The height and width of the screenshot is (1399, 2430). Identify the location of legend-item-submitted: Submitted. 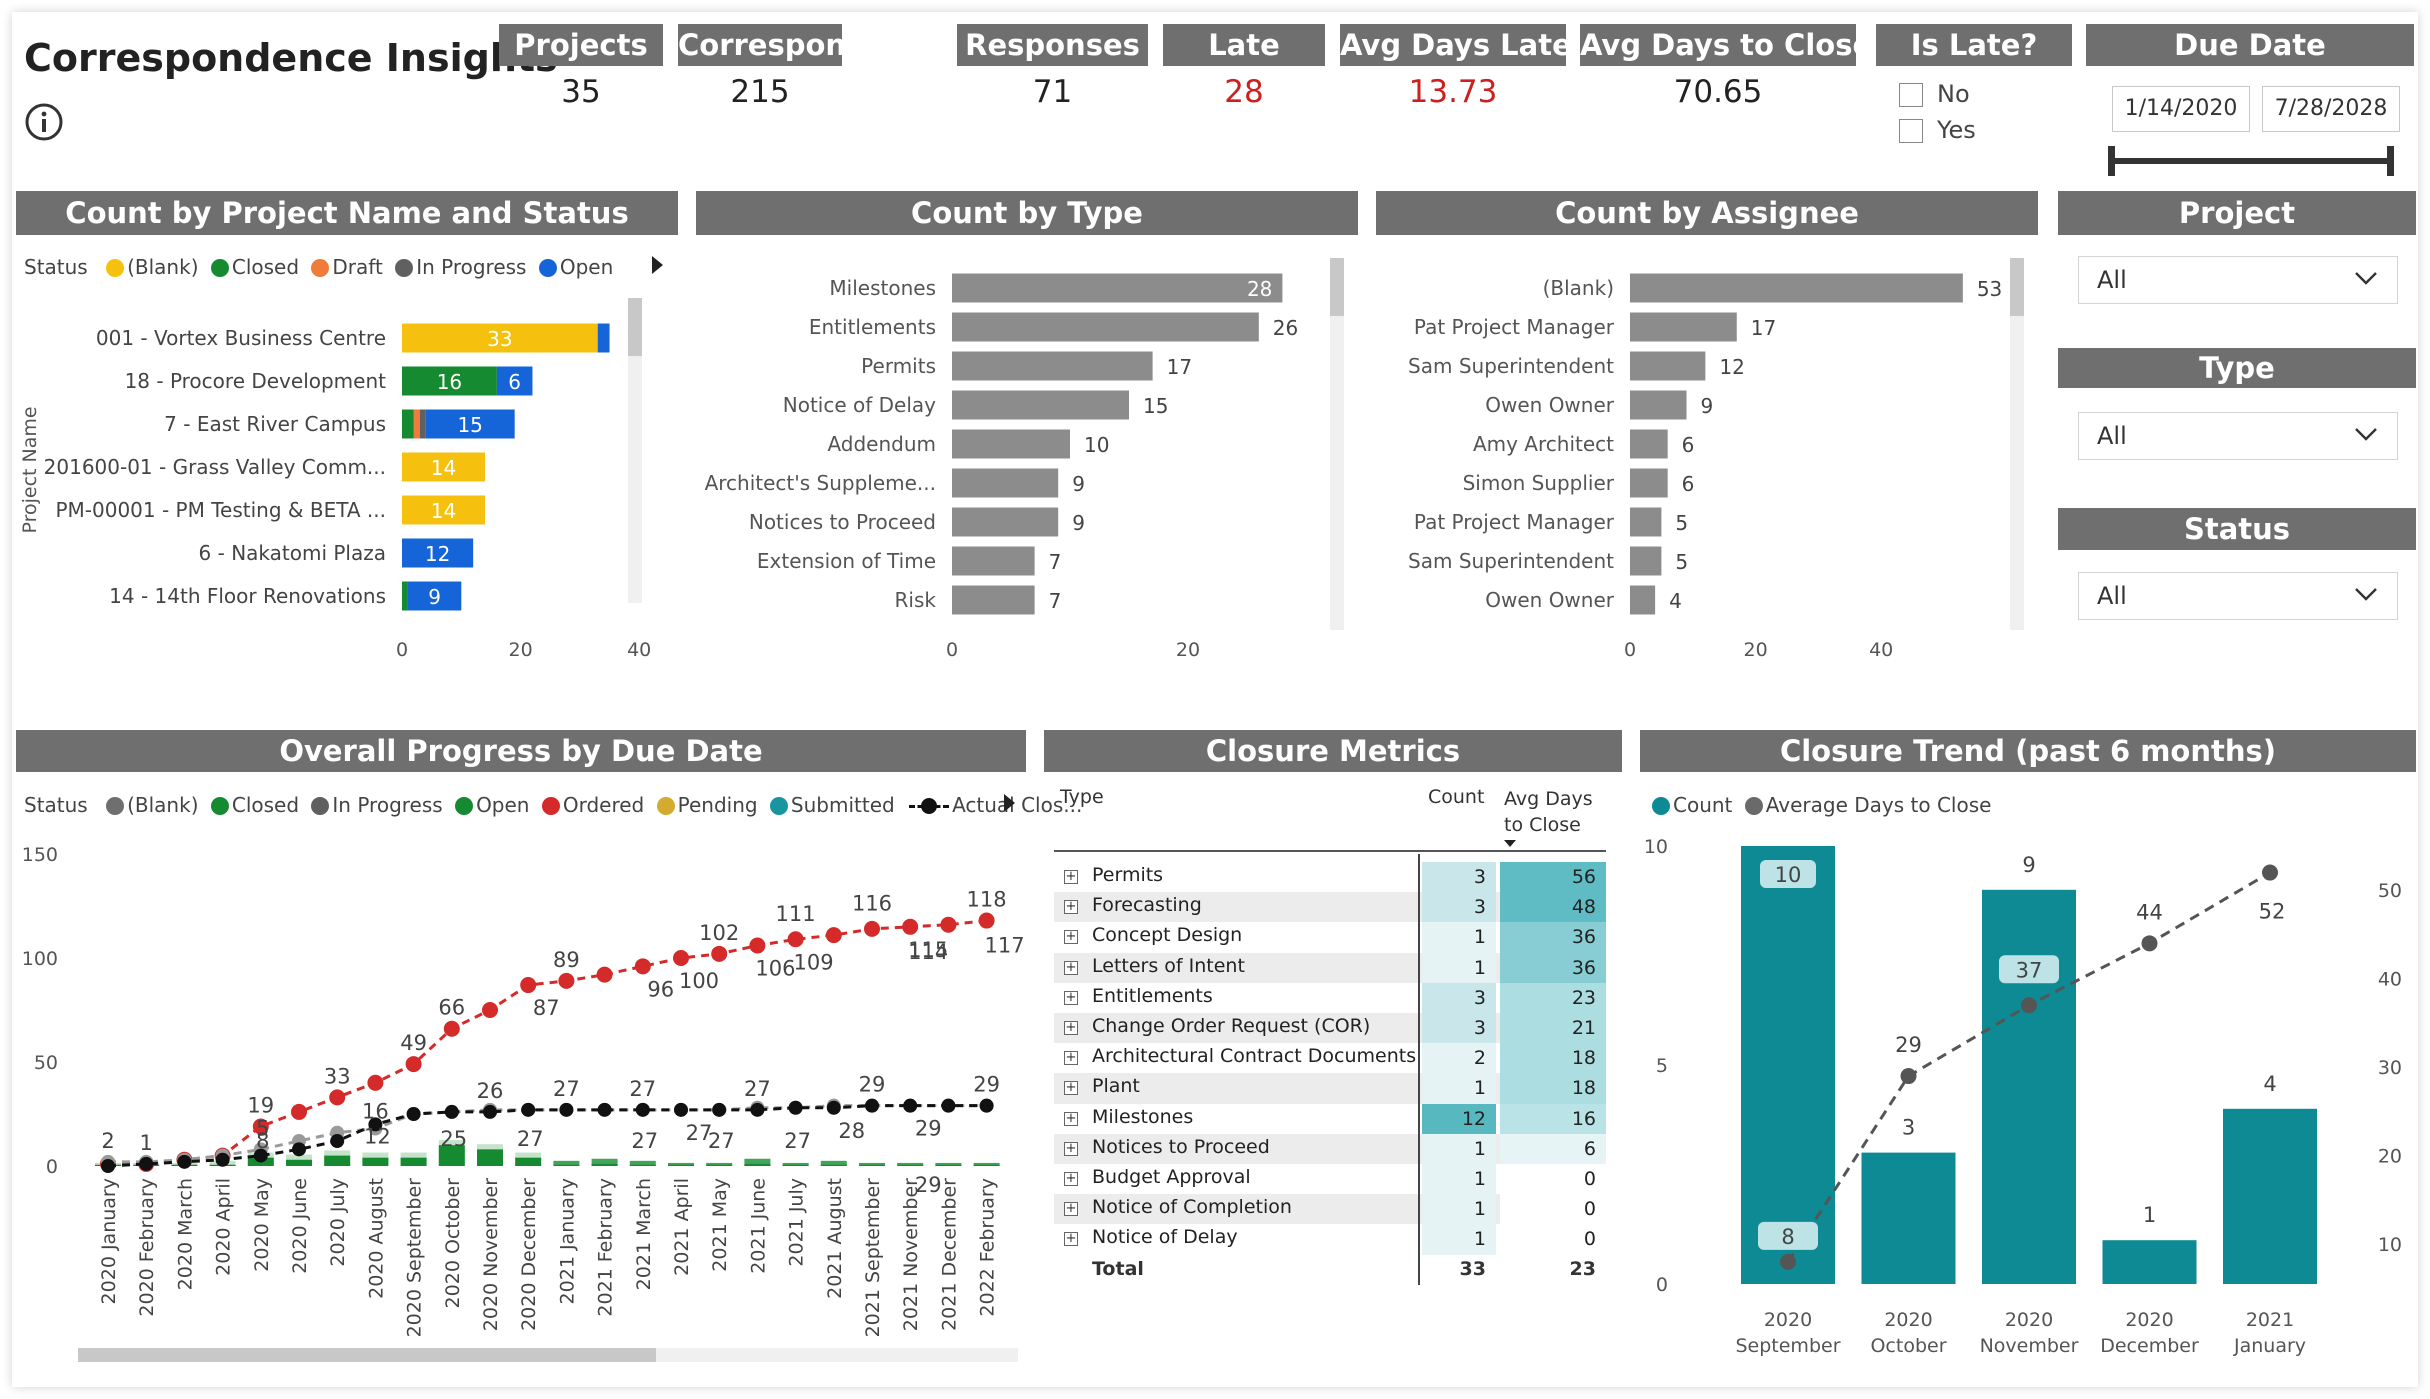
(842, 805).